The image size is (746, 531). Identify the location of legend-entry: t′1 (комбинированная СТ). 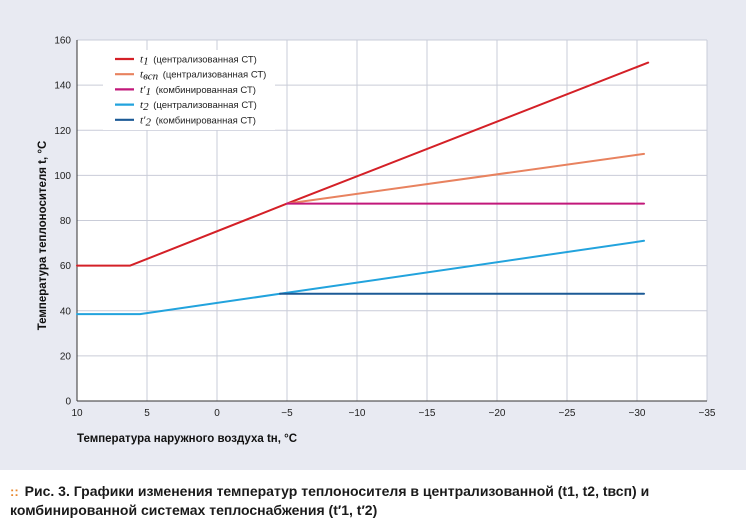
(198, 91).